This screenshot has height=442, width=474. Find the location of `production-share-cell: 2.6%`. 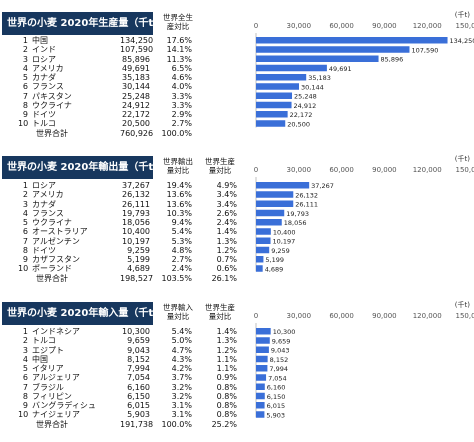

production-share-cell: 2.6% is located at coordinates (226, 213).